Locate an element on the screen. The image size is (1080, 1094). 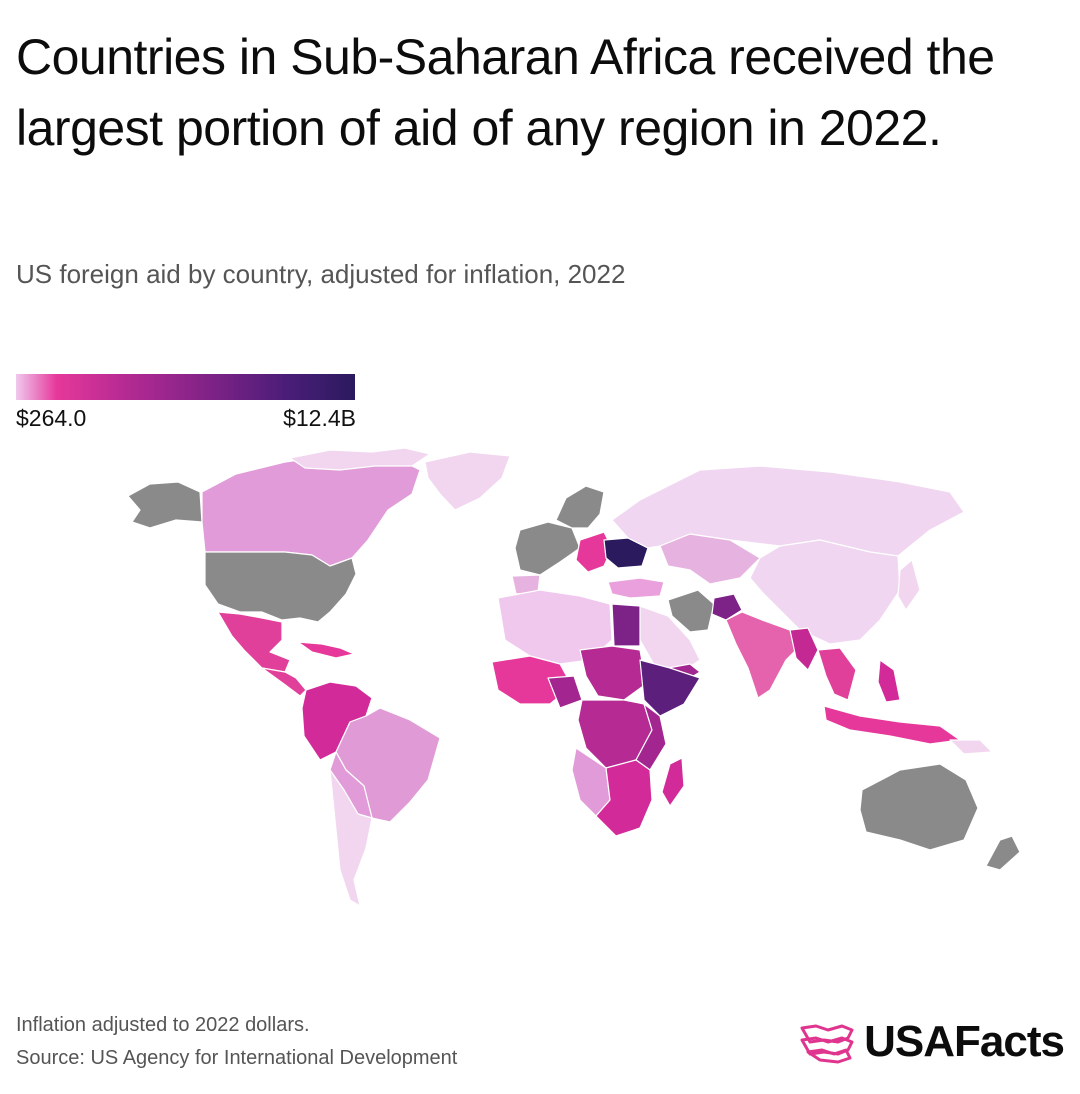
new-zealand is located at coordinates (1003, 853).